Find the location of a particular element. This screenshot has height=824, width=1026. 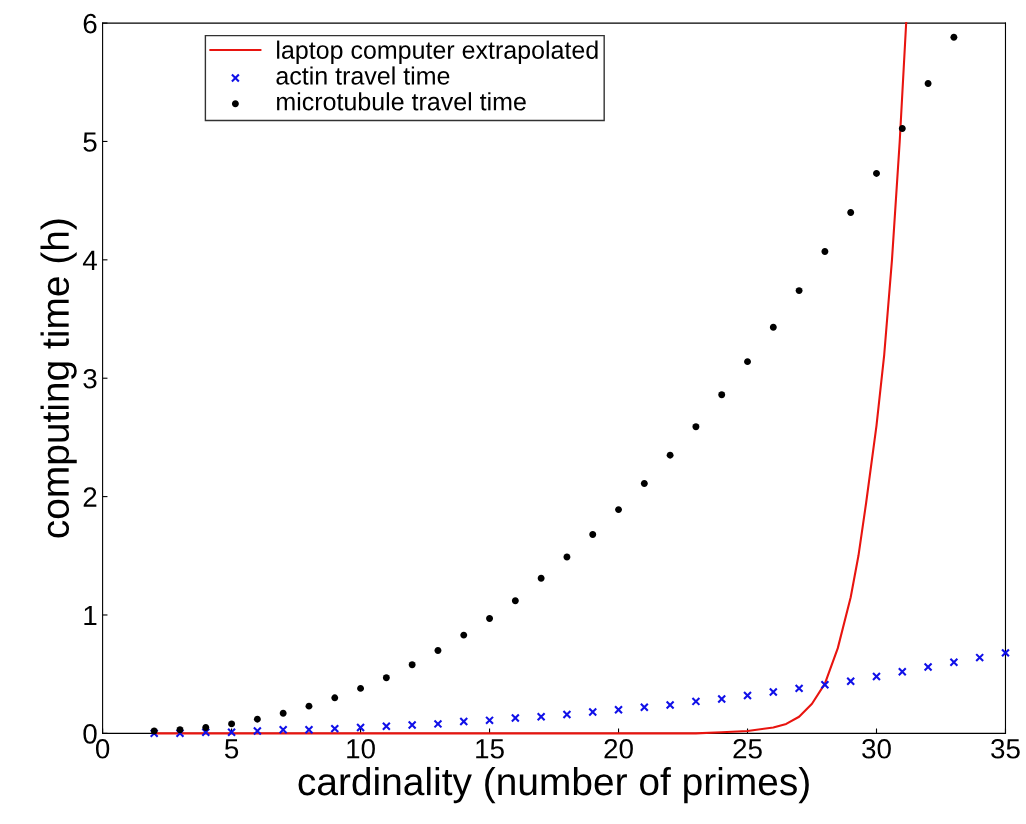

x-tick-label: 35 is located at coordinates (1005, 748).